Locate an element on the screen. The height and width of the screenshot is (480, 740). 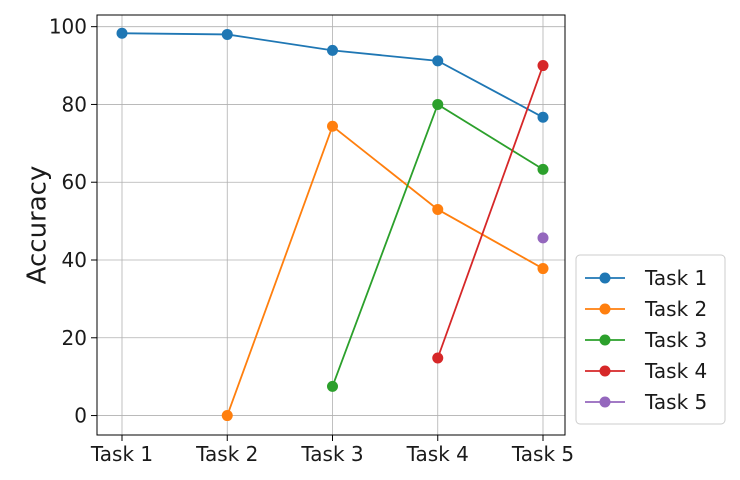
y-tick-label: 40 is located at coordinates (74, 260).